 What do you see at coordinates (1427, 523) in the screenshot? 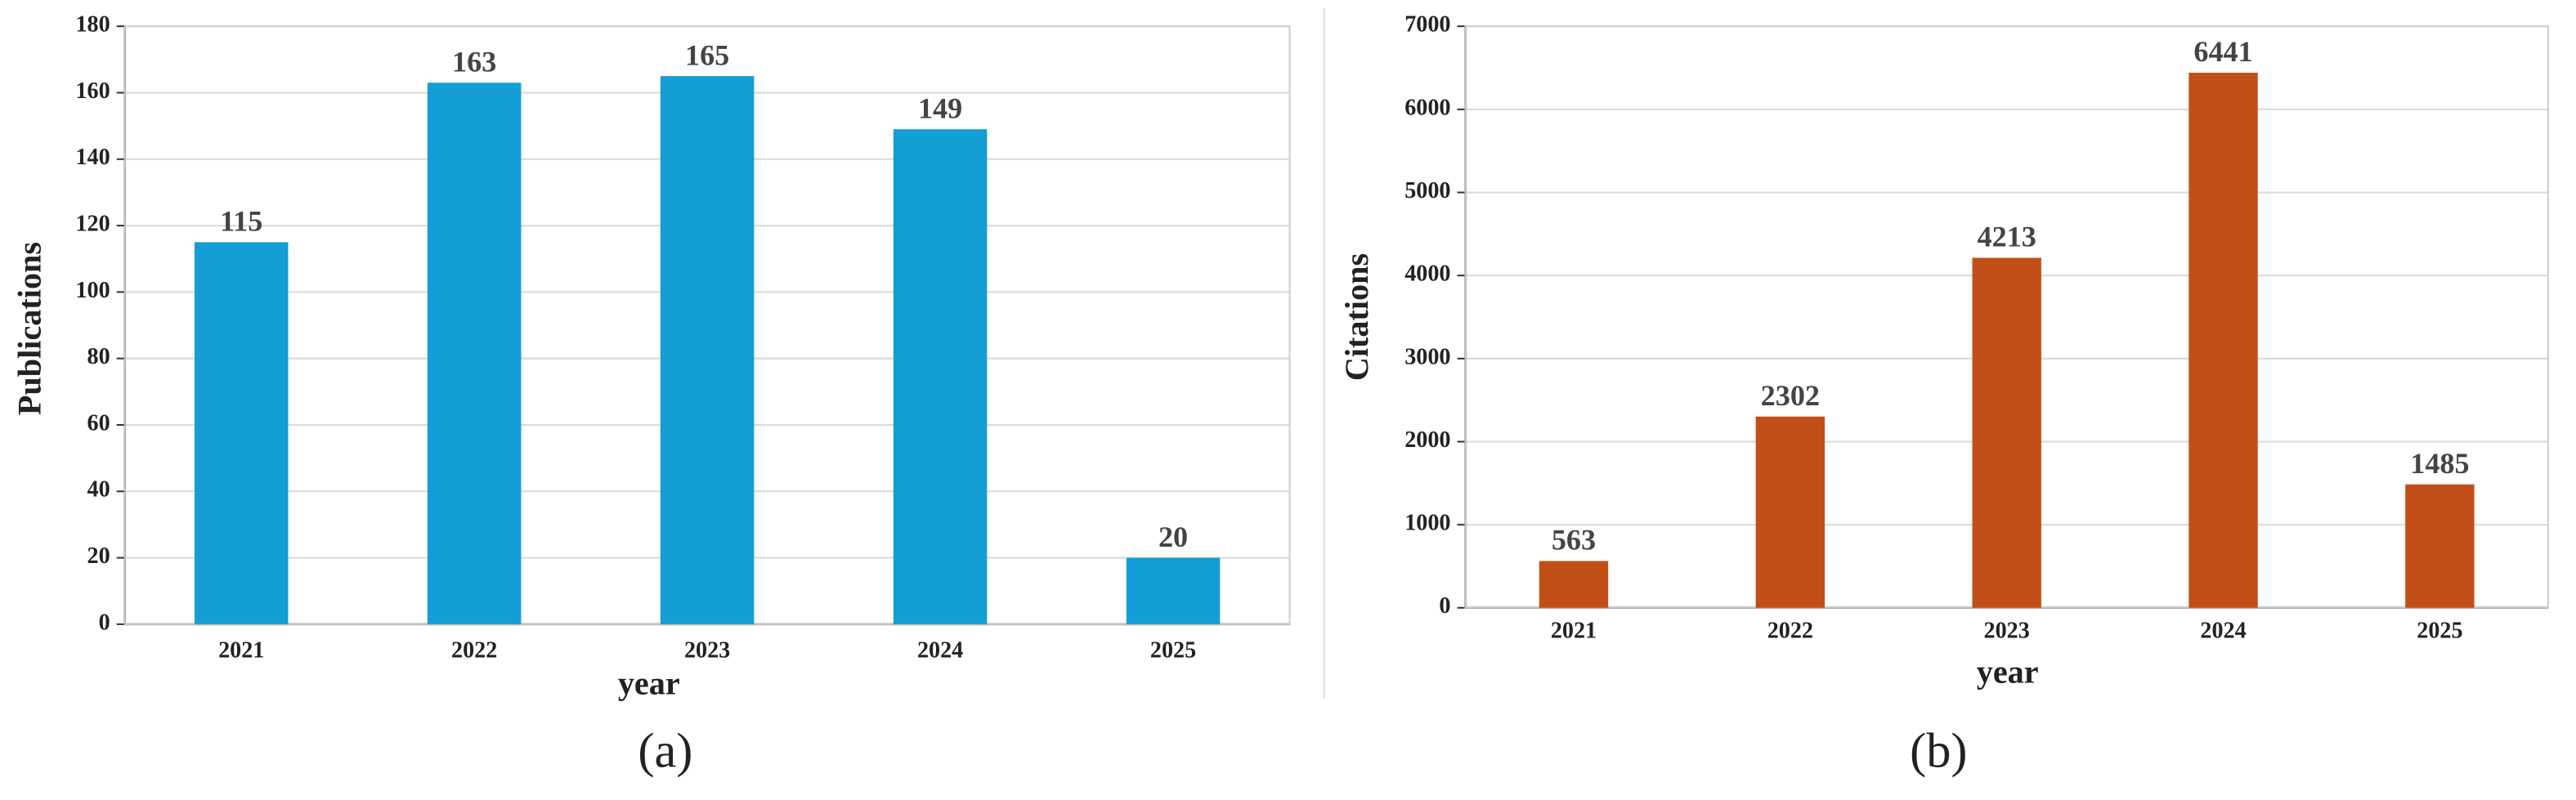
I see `y-tick-label: 1000` at bounding box center [1427, 523].